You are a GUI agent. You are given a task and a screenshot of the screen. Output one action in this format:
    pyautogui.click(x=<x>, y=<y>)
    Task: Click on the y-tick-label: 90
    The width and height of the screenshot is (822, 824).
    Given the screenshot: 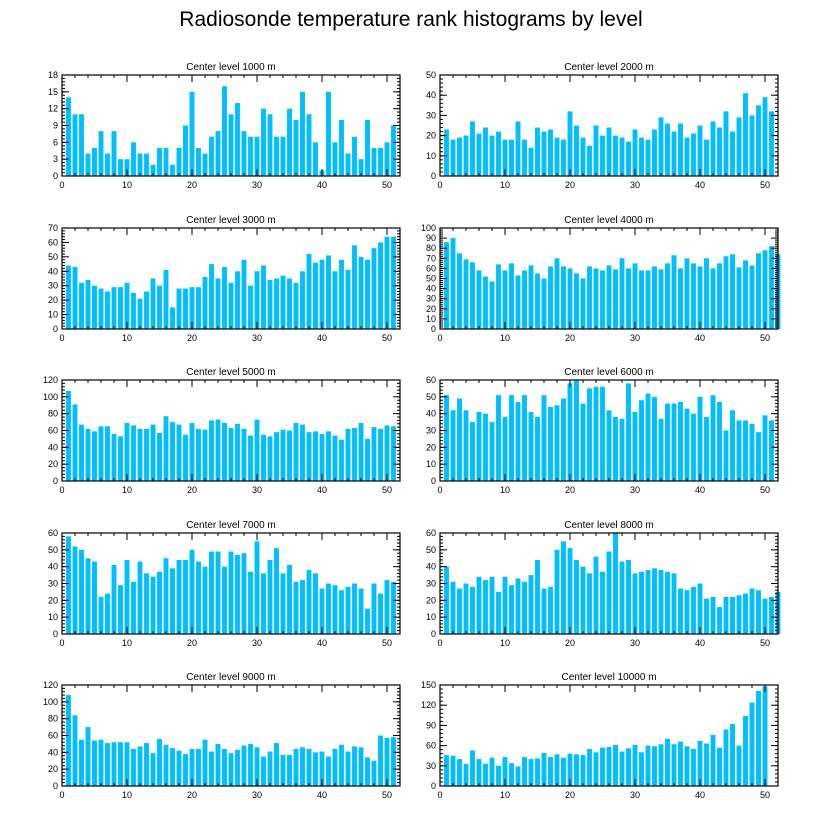 What is the action you would take?
    pyautogui.click(x=431, y=725)
    